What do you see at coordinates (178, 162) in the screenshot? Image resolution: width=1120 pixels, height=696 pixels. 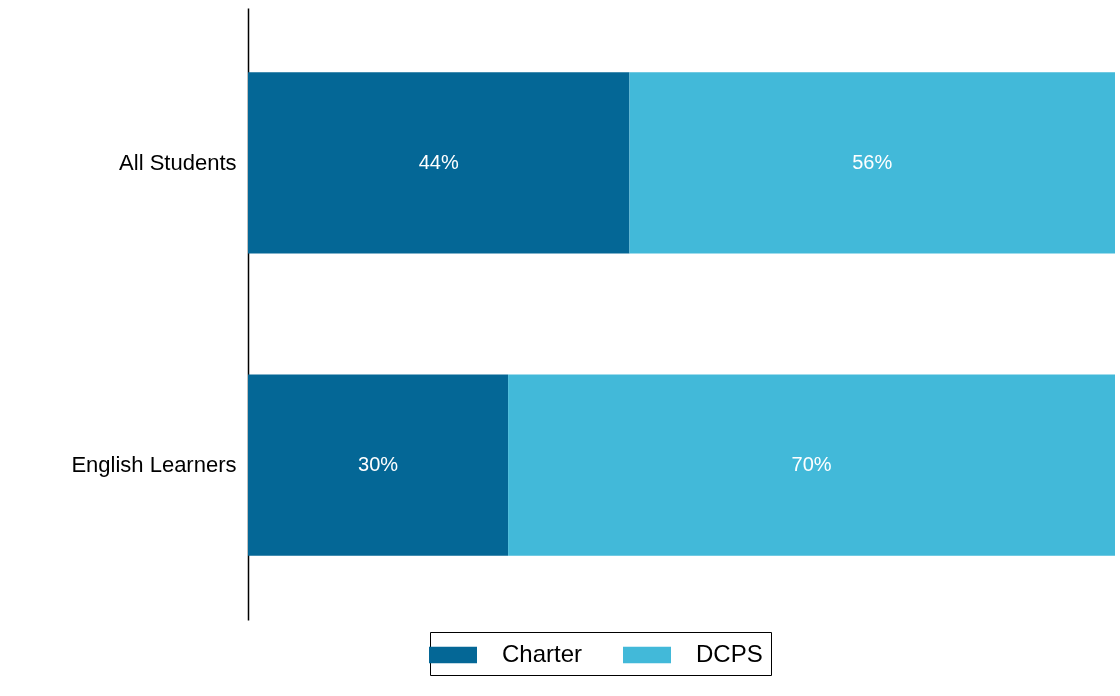 I see `y-tick-label: All Students` at bounding box center [178, 162].